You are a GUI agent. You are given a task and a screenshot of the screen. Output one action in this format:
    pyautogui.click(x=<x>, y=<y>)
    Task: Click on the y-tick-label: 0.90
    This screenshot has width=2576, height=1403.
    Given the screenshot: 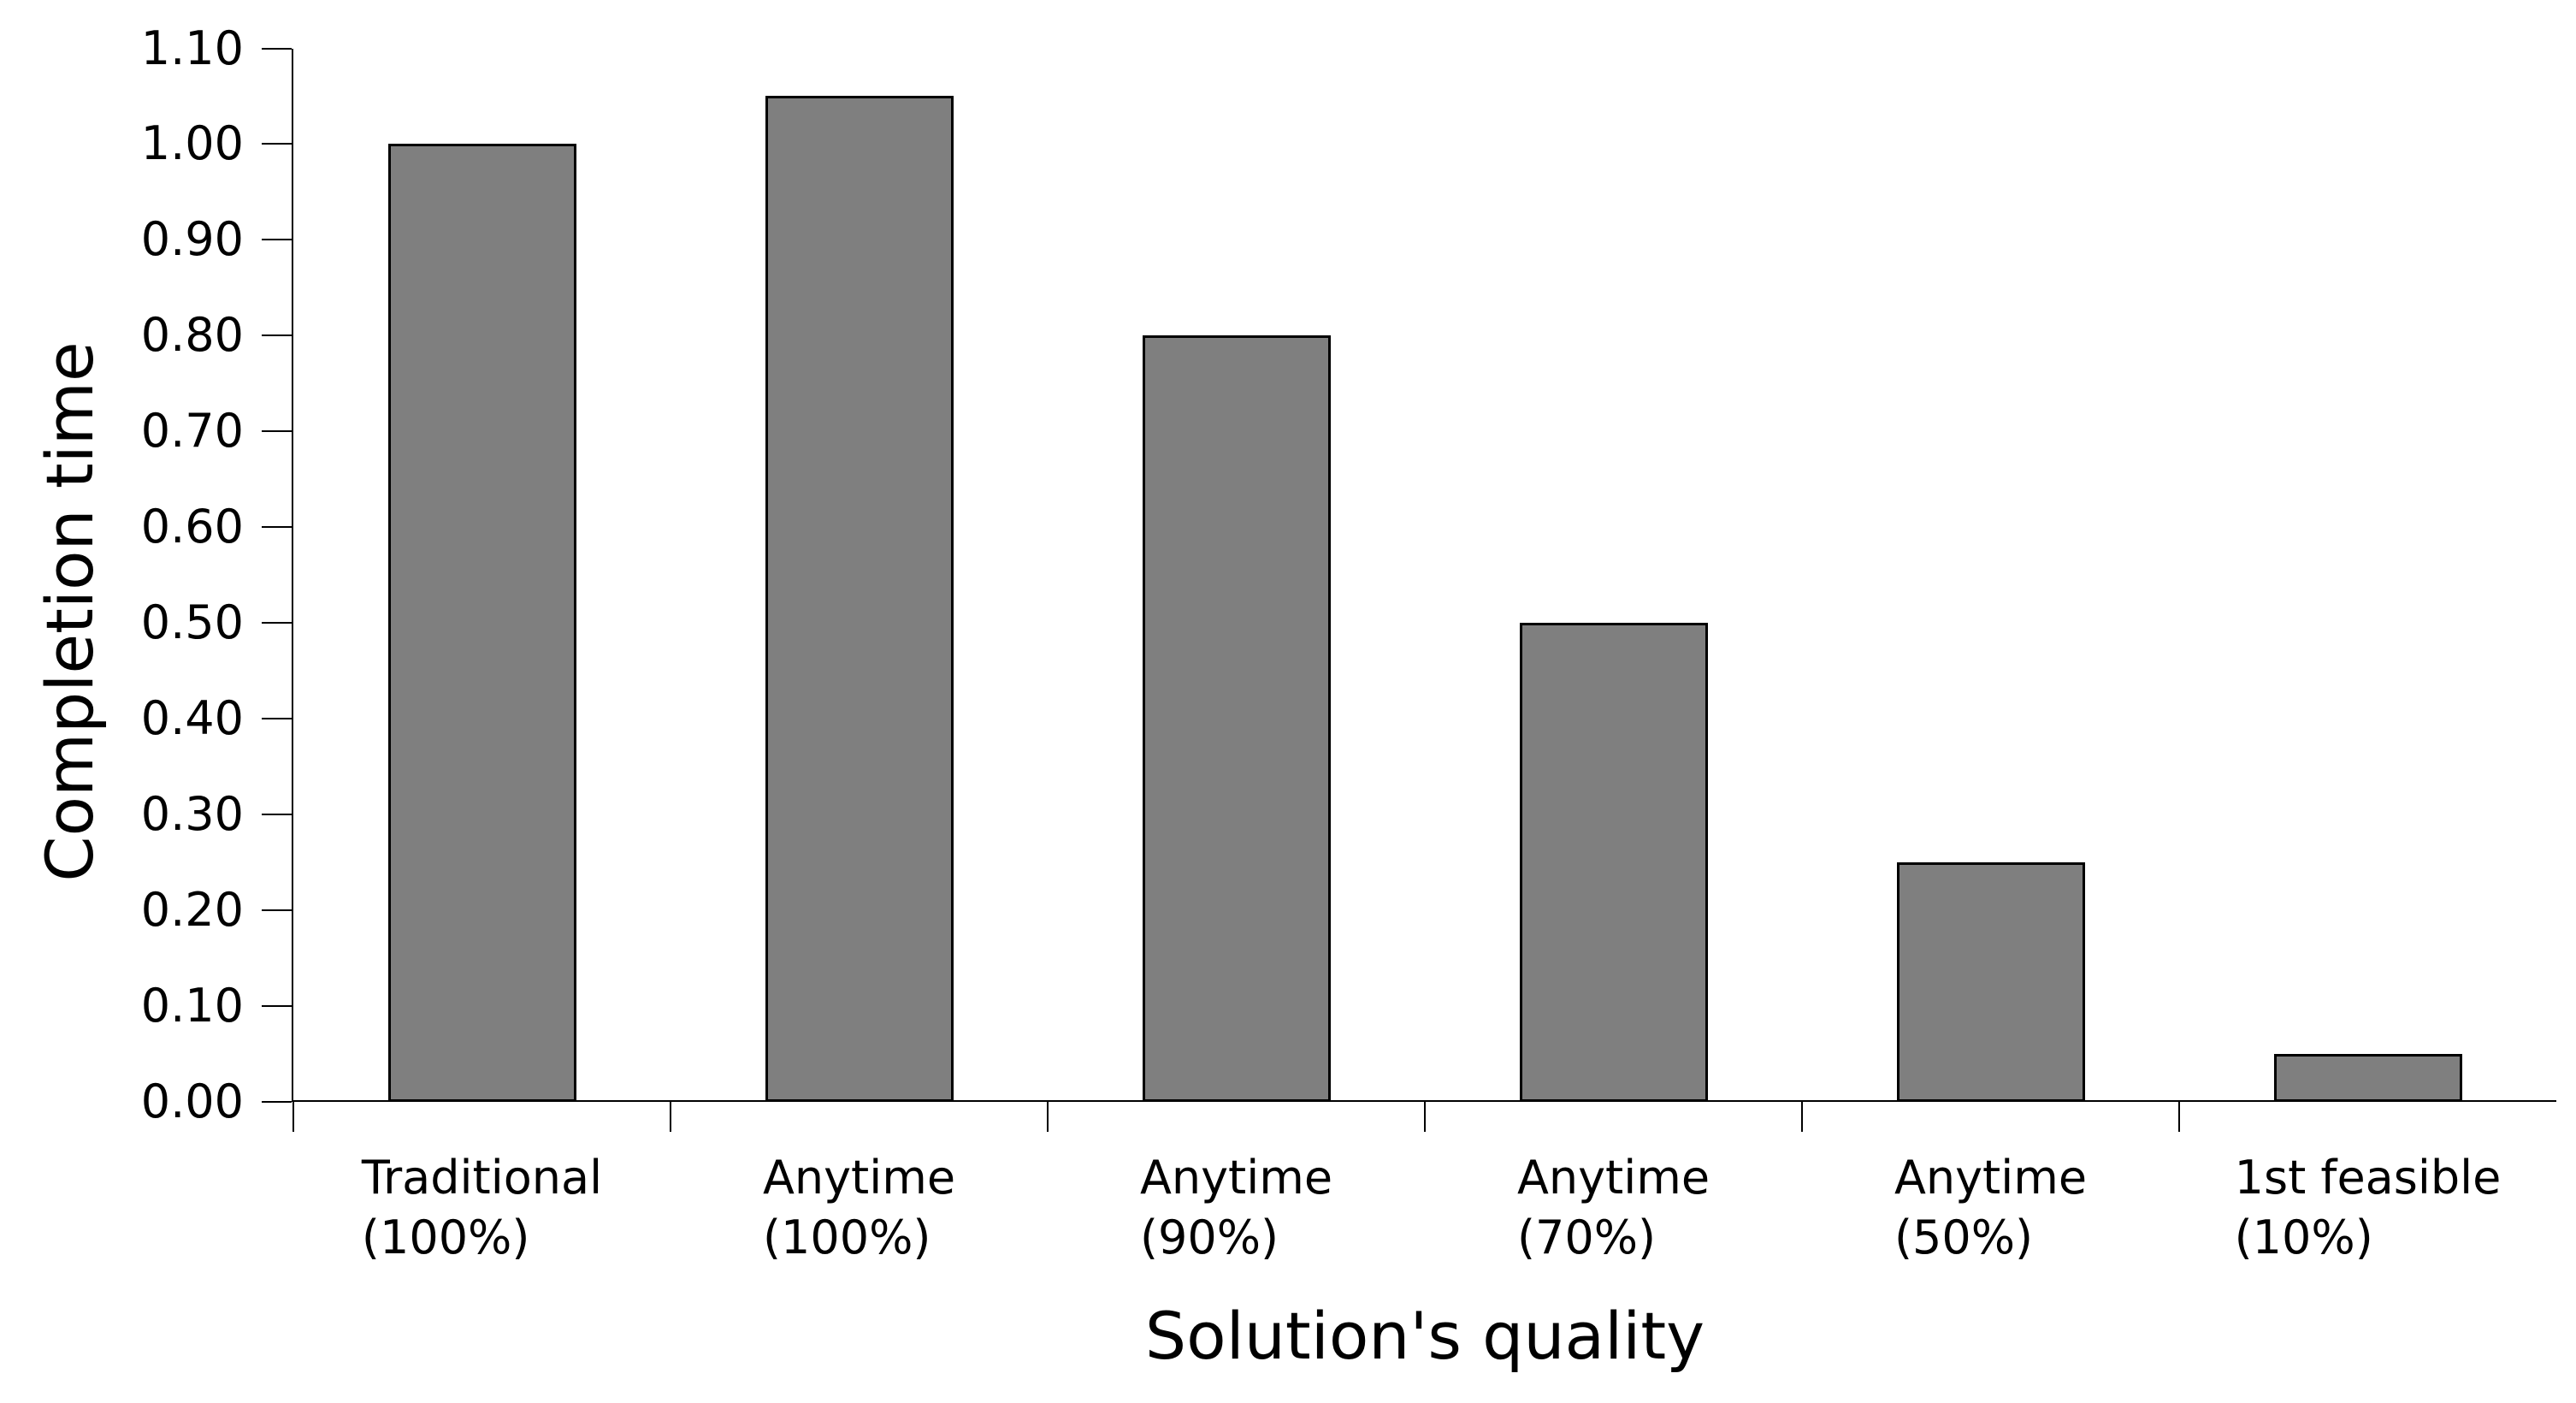 What is the action you would take?
    pyautogui.click(x=192, y=239)
    